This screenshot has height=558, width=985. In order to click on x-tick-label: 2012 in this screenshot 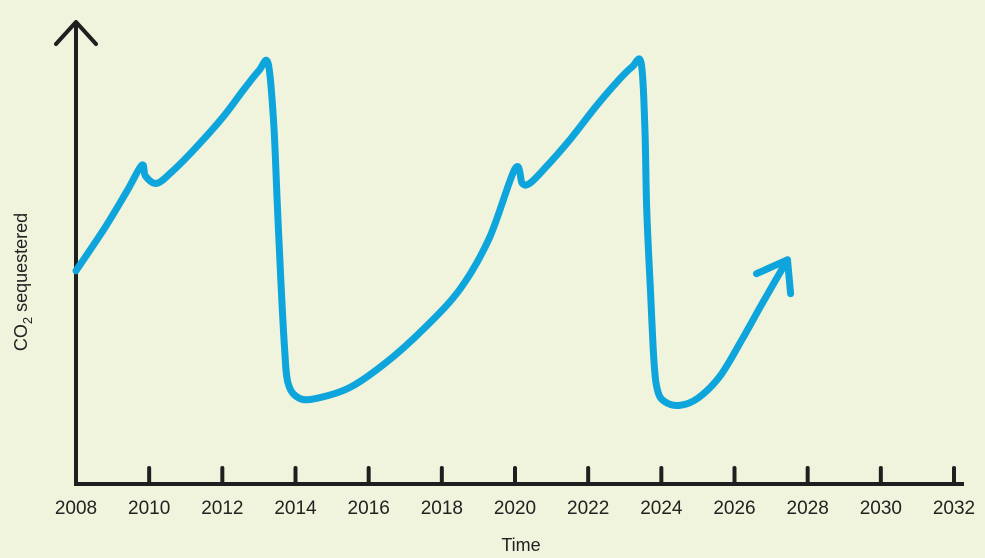, I will do `click(222, 508)`.